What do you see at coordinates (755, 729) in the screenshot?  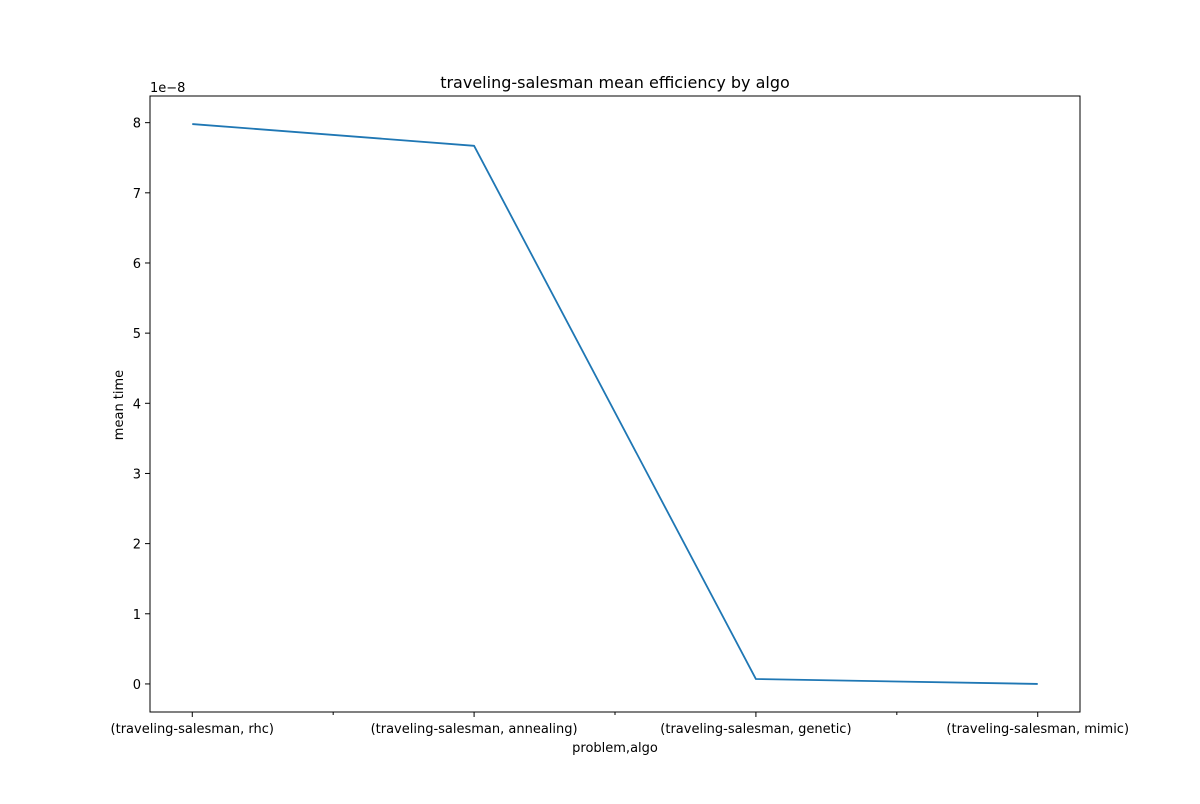 I see `x-tick-label: (traveling-salesman, genetic)` at bounding box center [755, 729].